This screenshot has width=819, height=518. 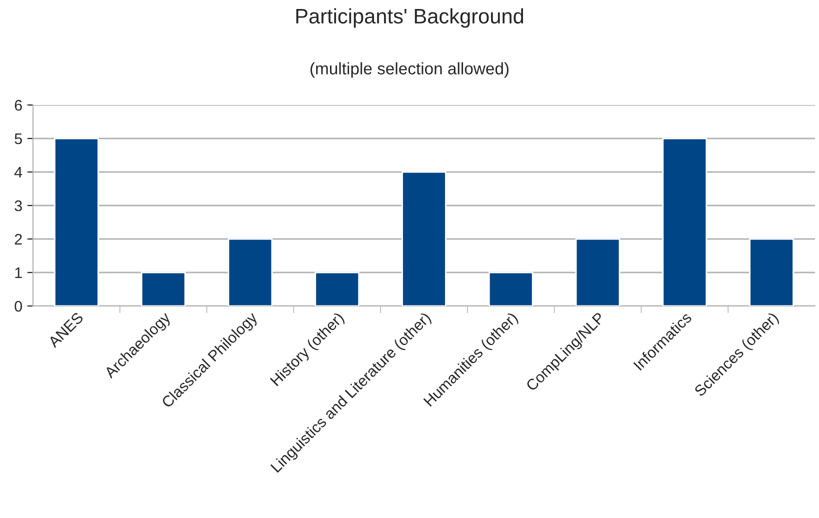 I want to click on y-tick-label: 3, so click(x=18, y=206).